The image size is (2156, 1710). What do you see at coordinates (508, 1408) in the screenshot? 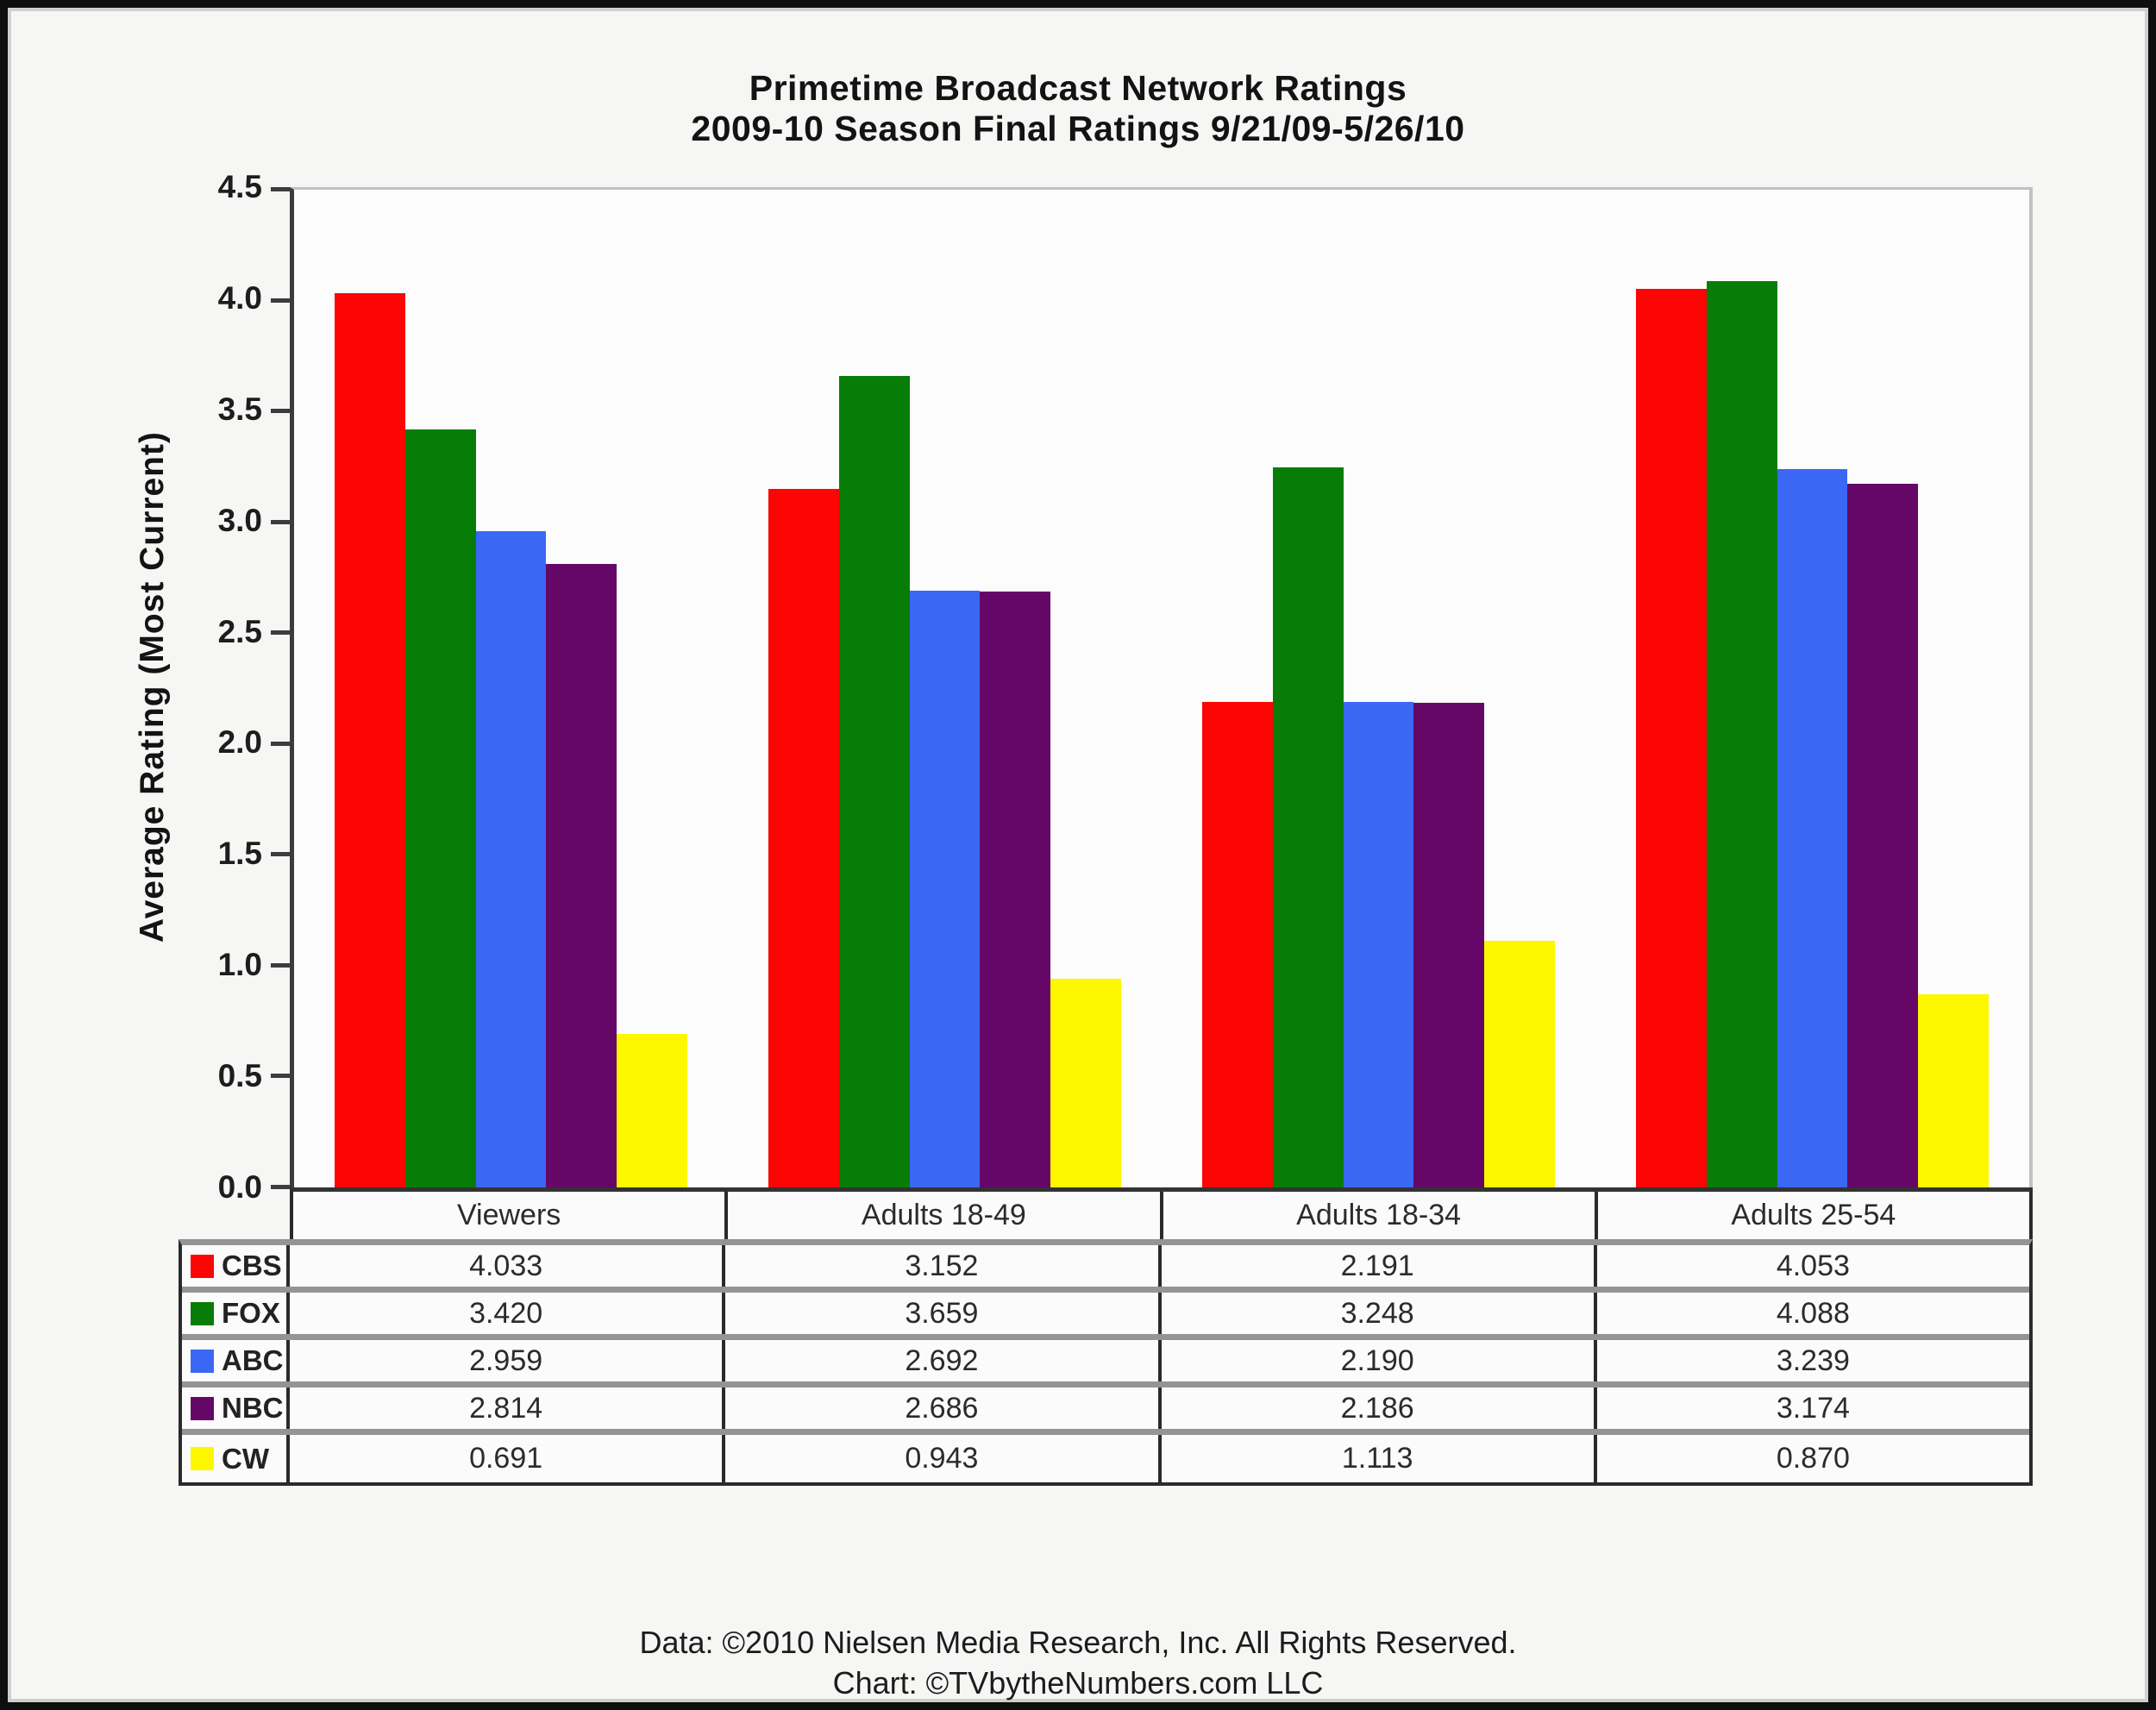
I see `cell-nbc-viewers: 2.814` at bounding box center [508, 1408].